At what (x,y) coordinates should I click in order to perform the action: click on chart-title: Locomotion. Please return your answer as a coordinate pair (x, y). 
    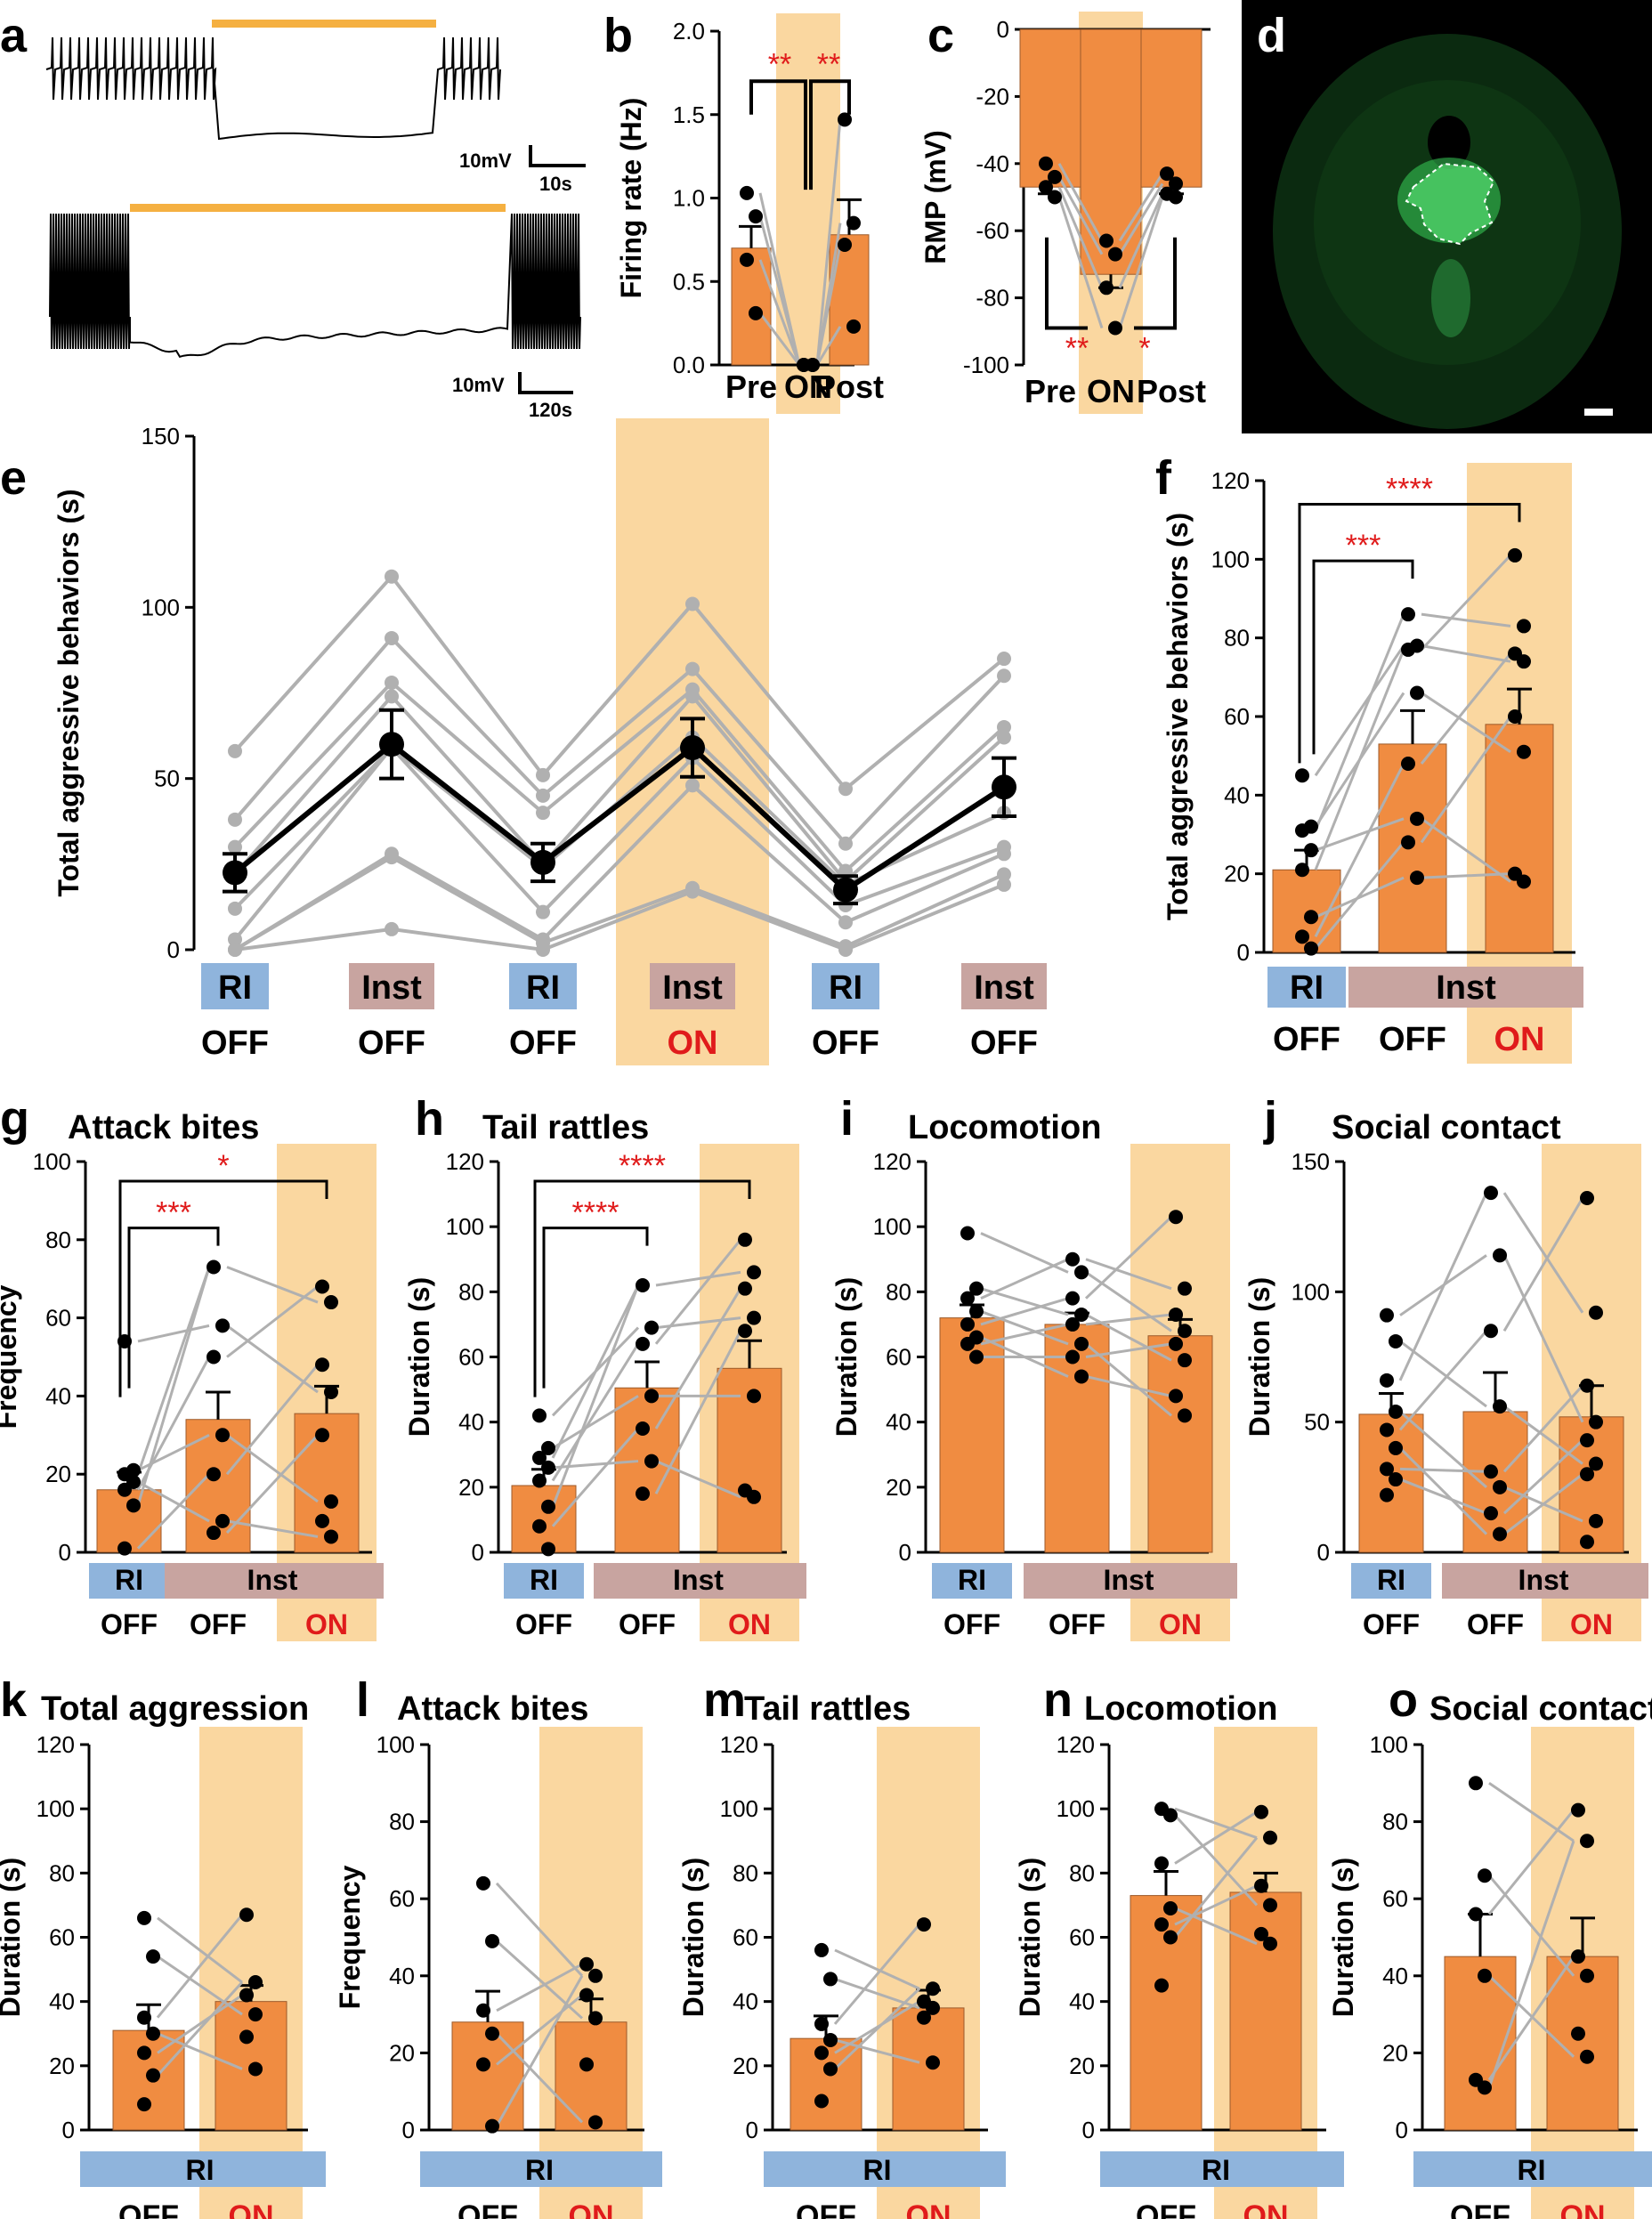
    Looking at the image, I should click on (1180, 1709).